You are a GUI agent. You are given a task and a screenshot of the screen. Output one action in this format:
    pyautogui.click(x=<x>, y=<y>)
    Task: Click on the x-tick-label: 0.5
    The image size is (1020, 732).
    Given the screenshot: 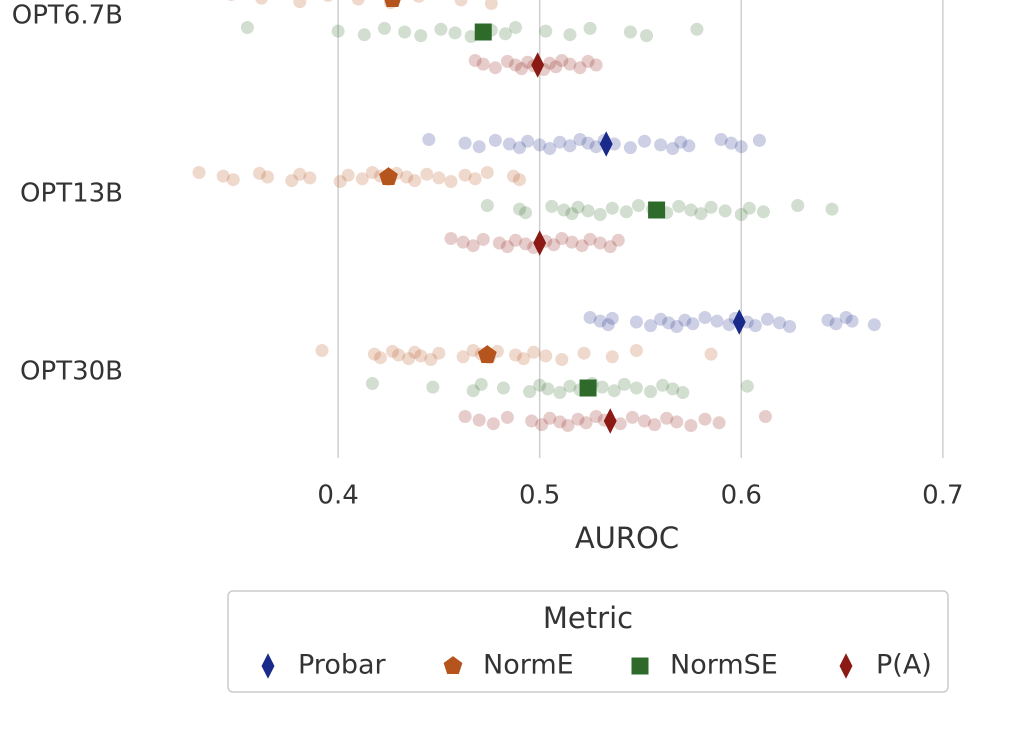 What is the action you would take?
    pyautogui.click(x=539, y=496)
    